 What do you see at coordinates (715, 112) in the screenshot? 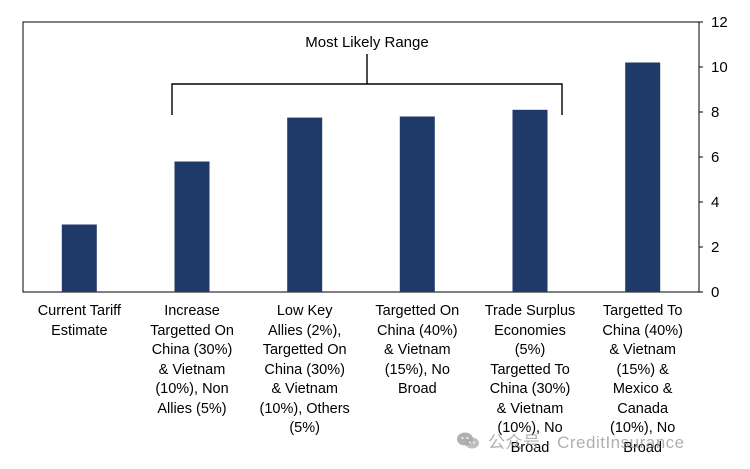
I see `y-tick-label: 8` at bounding box center [715, 112].